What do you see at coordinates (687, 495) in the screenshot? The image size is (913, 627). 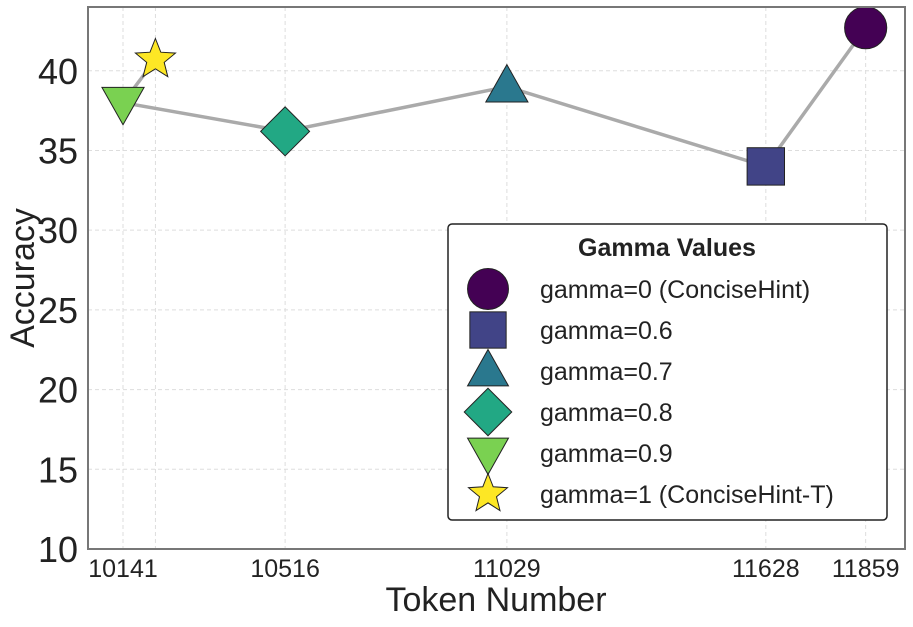 I see `legend-label: gamma=1 (ConciseHint-T)` at bounding box center [687, 495].